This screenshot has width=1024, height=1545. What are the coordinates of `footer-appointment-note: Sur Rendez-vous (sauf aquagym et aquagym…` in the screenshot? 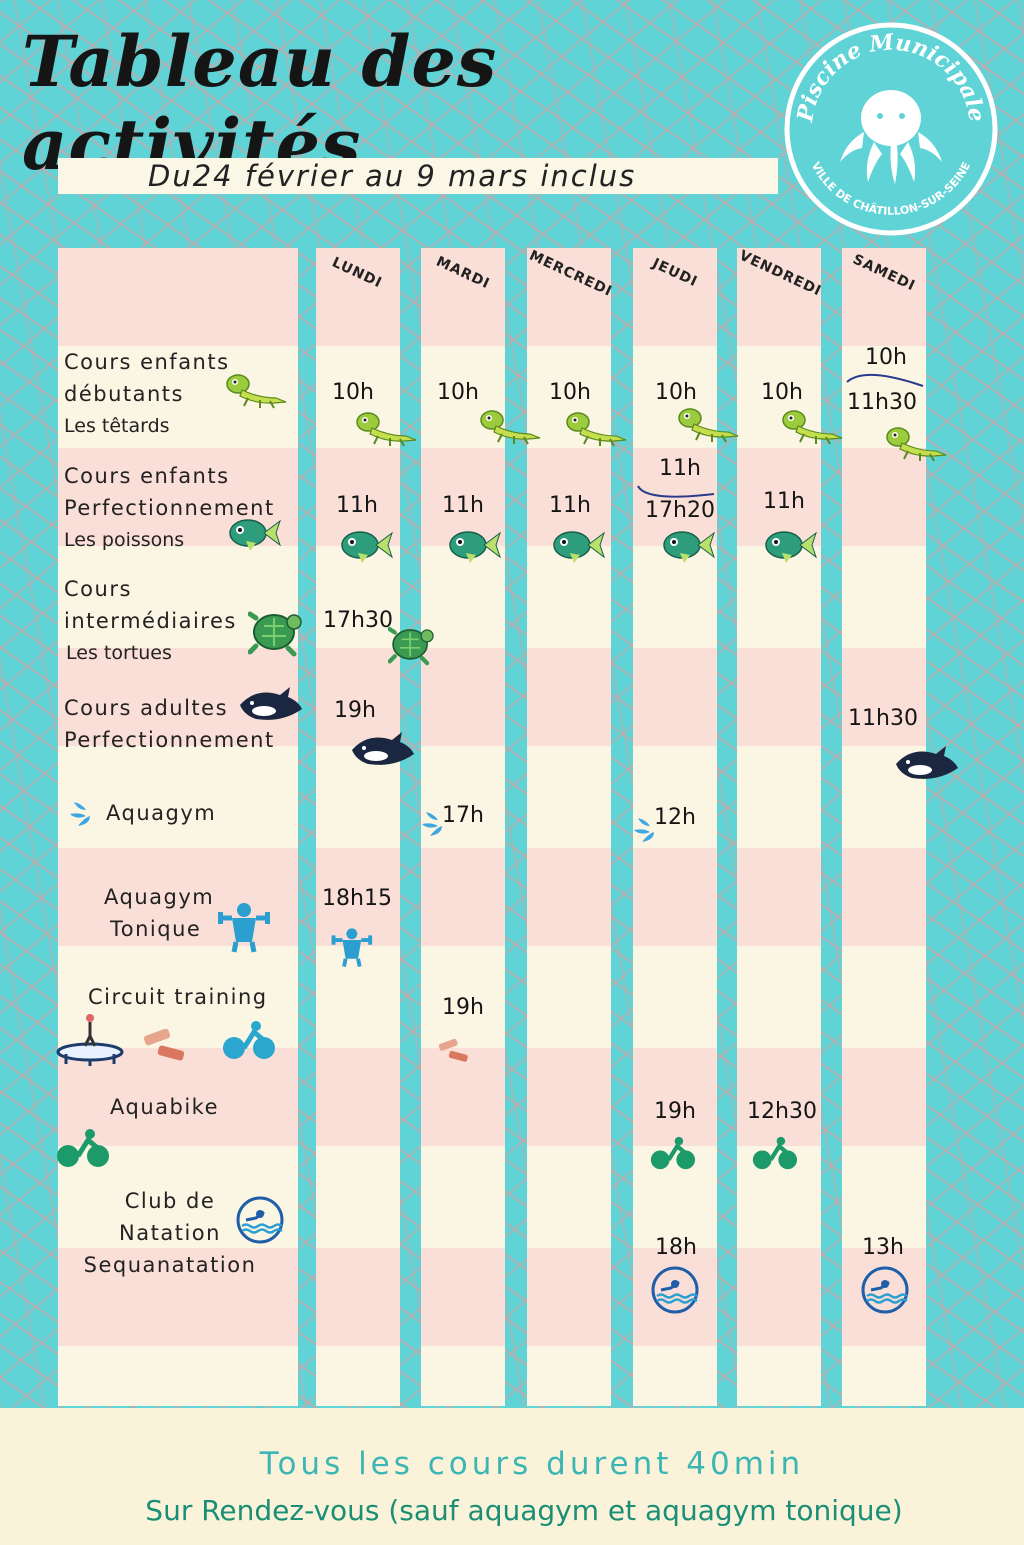 It's located at (524, 1510).